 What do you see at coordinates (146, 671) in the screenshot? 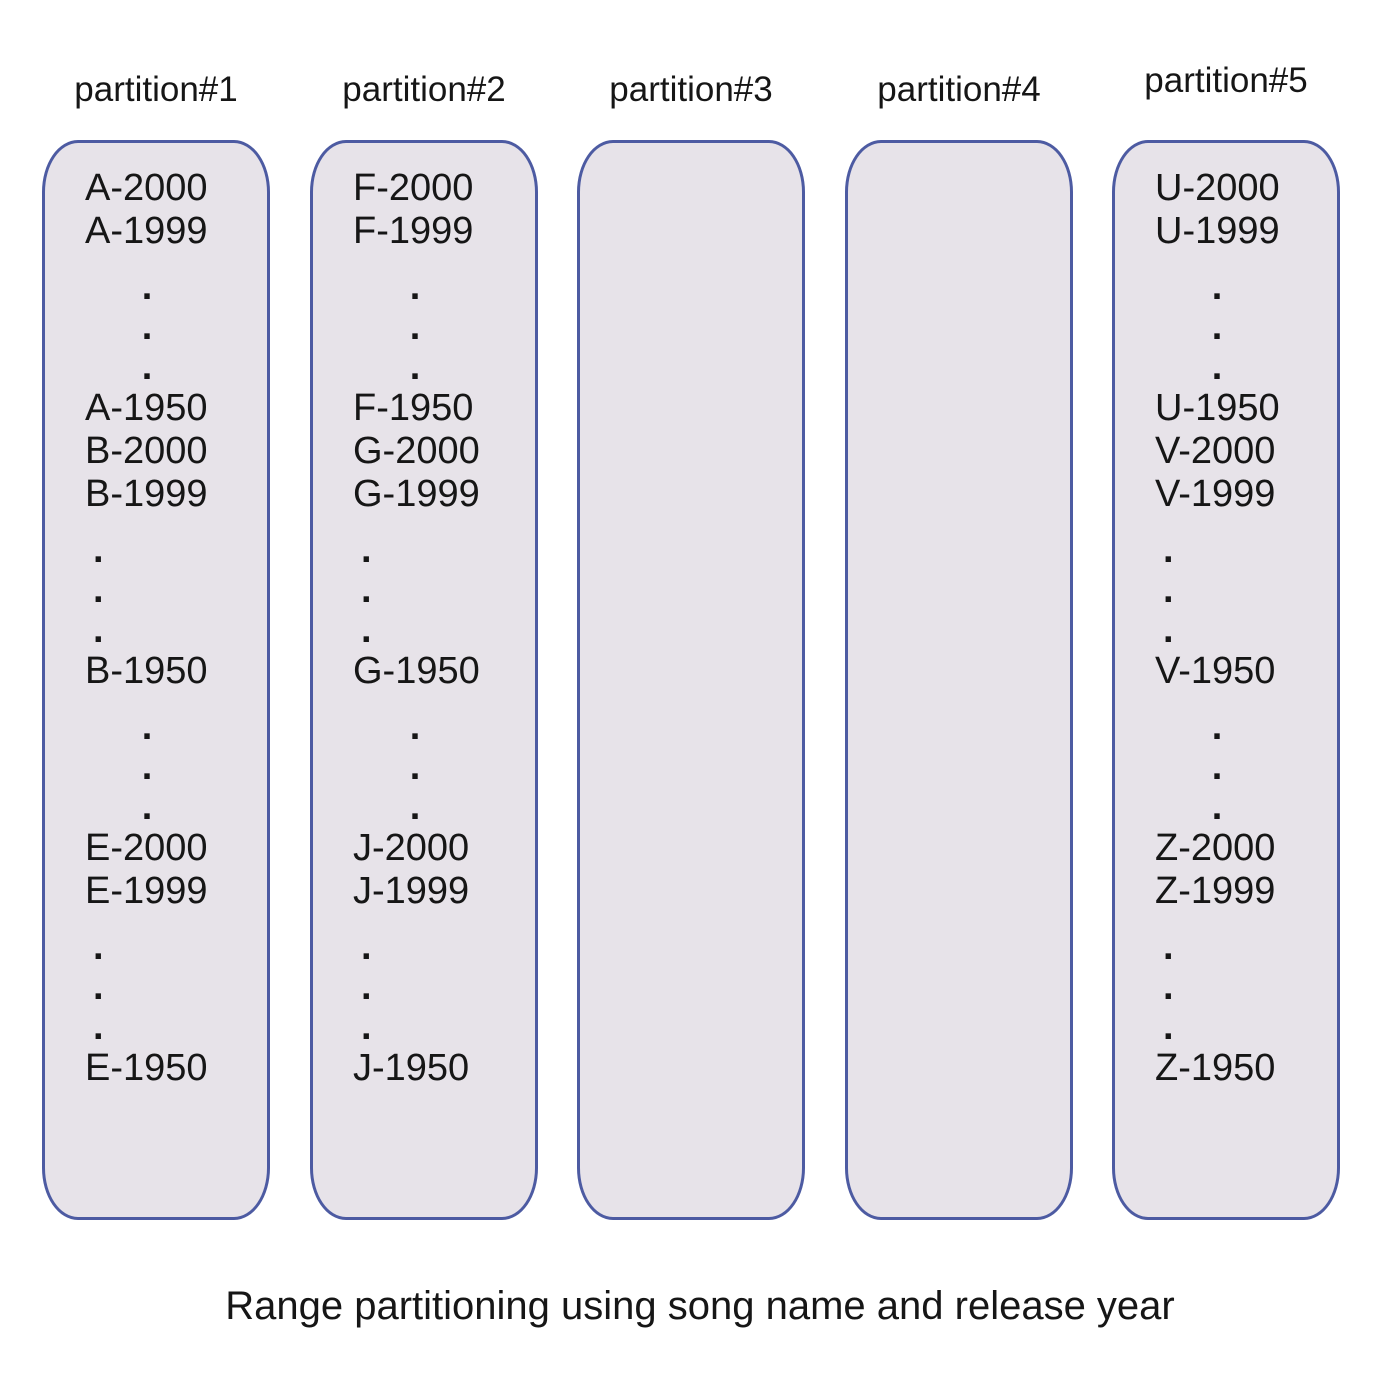
I see `partition-entry: B-1950` at bounding box center [146, 671].